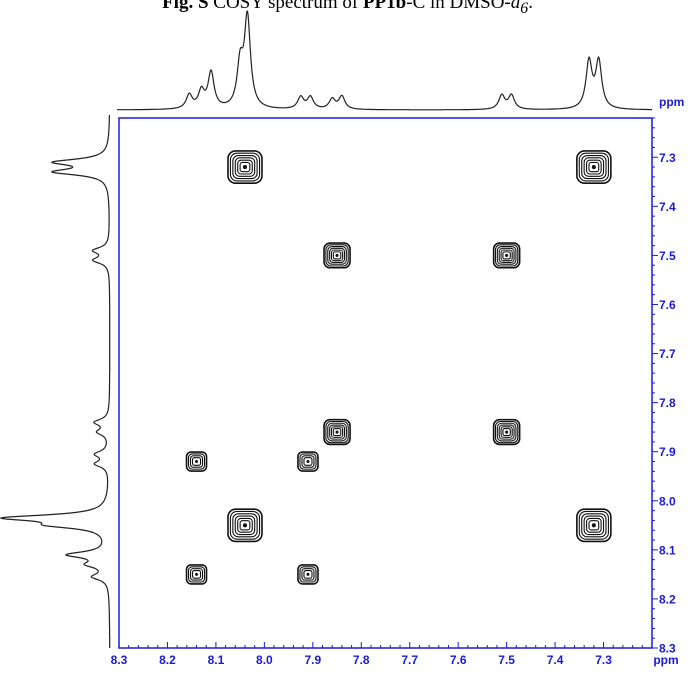 This screenshot has height=682, width=695. I want to click on caption-compound: PP1b, so click(384, 6).